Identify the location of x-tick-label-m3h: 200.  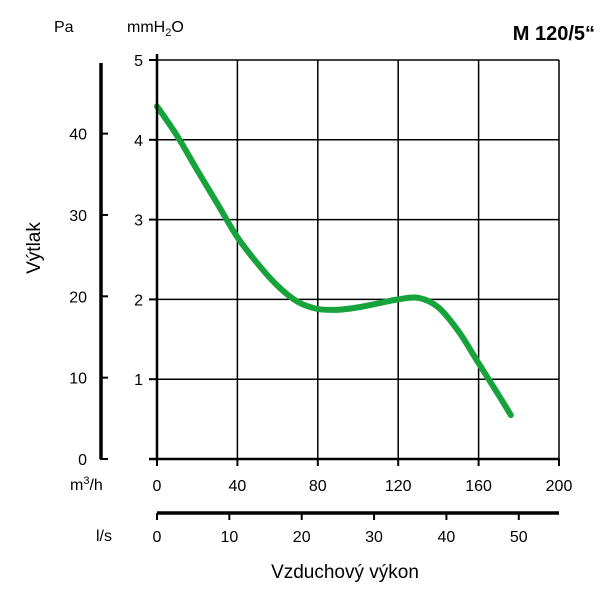
(559, 486).